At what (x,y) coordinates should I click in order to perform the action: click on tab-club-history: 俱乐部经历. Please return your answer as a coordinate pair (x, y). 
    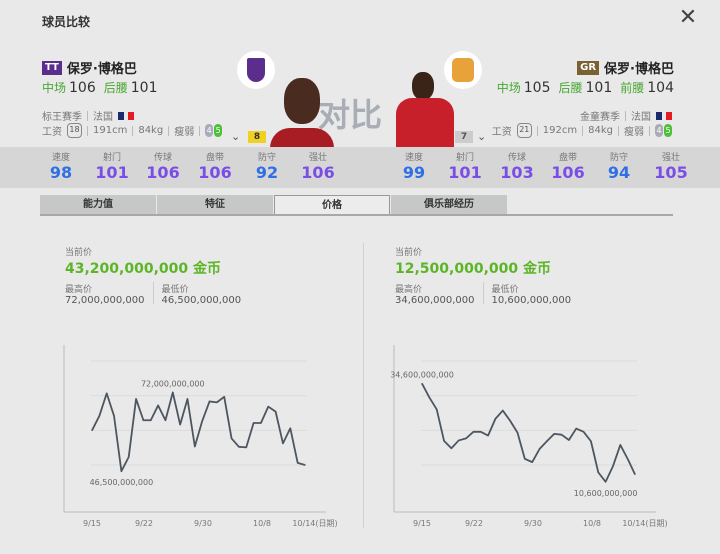
    Looking at the image, I should click on (449, 205).